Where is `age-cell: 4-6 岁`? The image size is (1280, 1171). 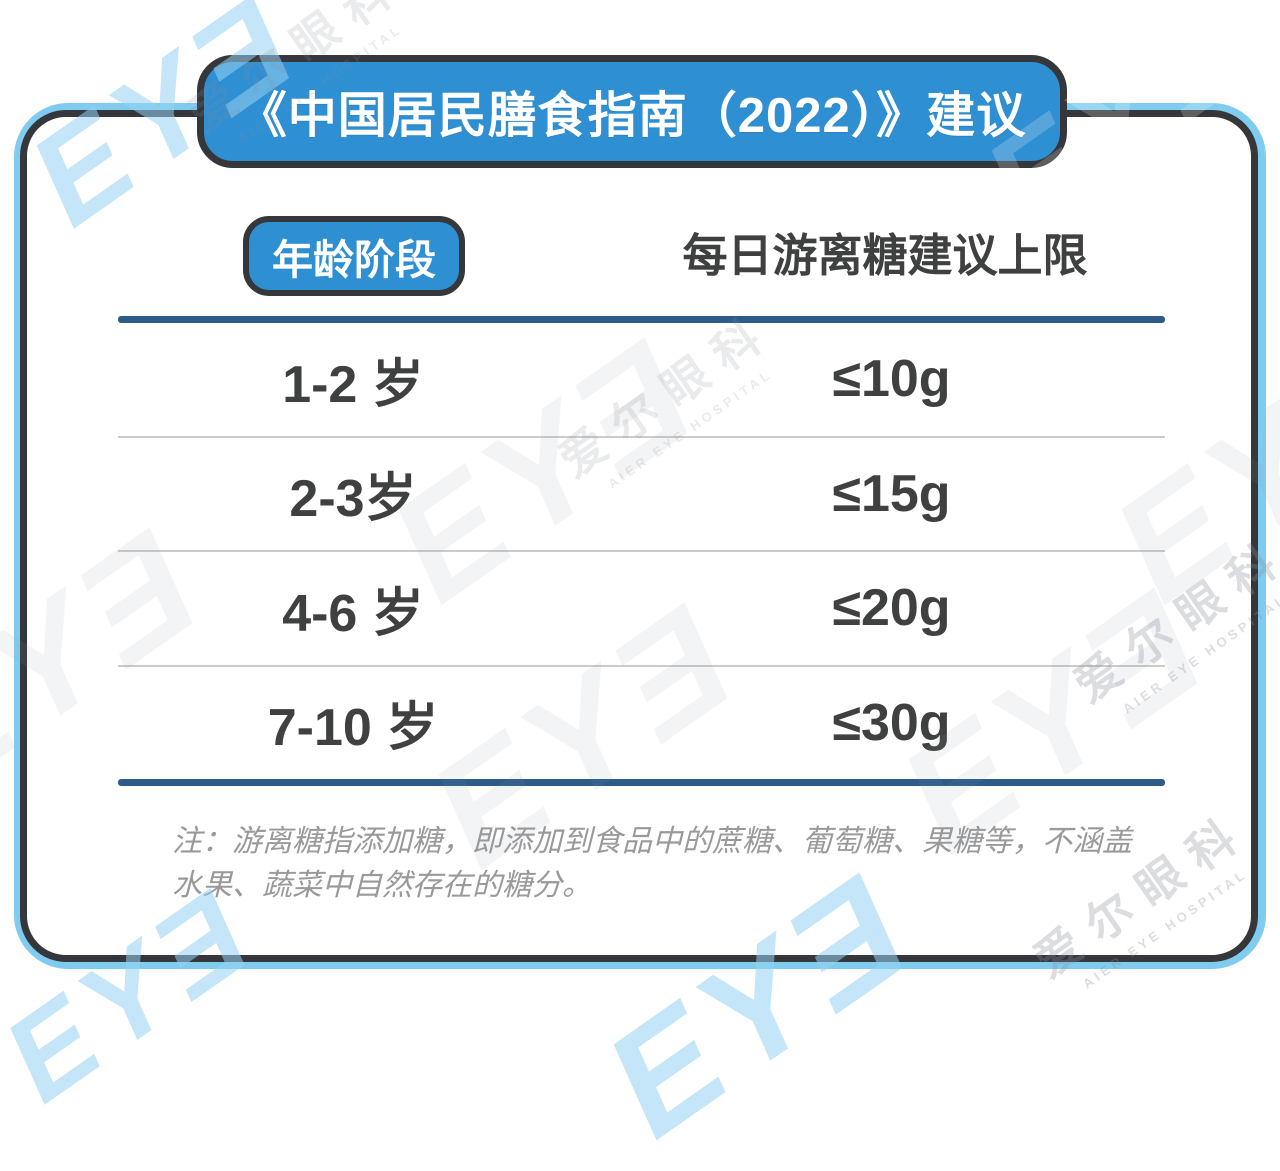
age-cell: 4-6 岁 is located at coordinates (353, 613).